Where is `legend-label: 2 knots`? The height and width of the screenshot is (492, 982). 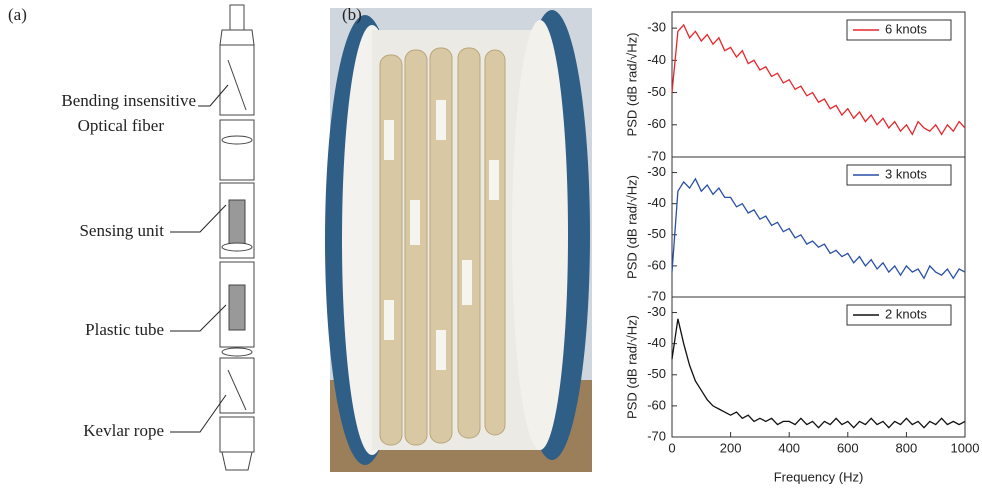
legend-label: 2 knots is located at coordinates (906, 313).